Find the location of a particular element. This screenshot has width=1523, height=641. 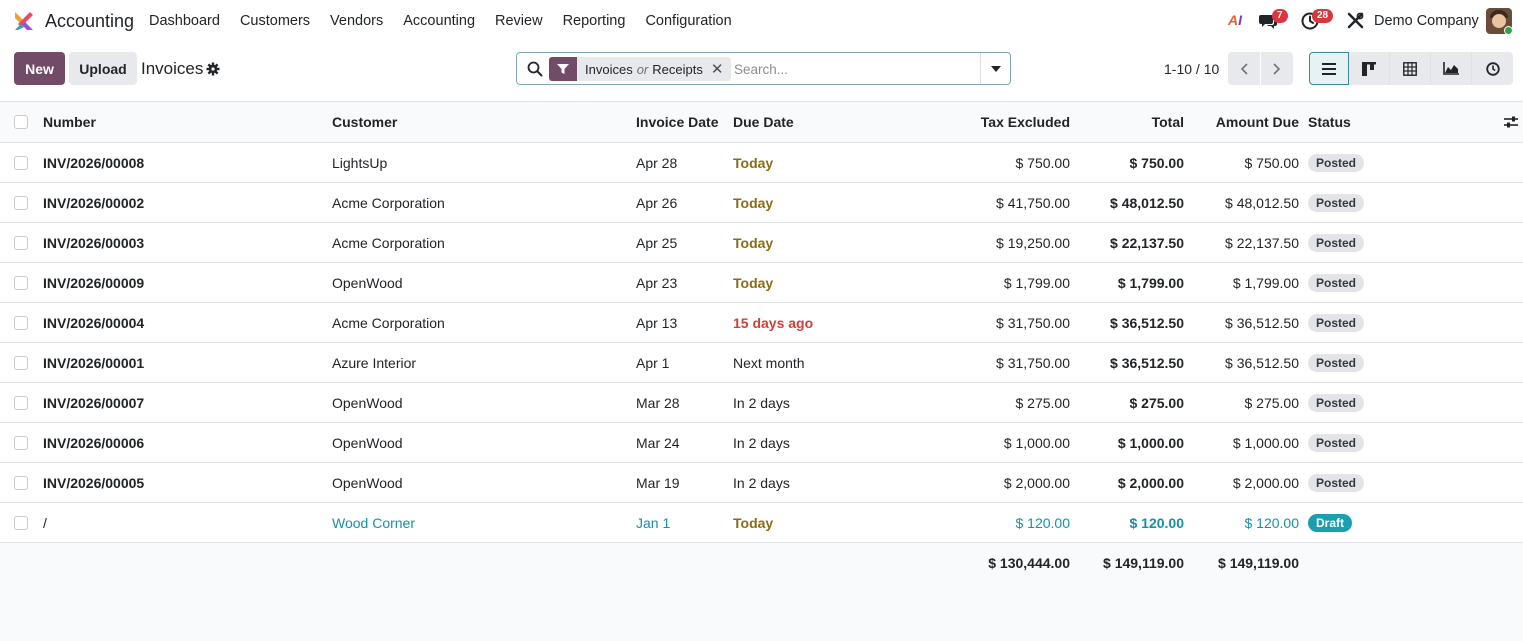

ai-icon: AI is located at coordinates (1235, 20).